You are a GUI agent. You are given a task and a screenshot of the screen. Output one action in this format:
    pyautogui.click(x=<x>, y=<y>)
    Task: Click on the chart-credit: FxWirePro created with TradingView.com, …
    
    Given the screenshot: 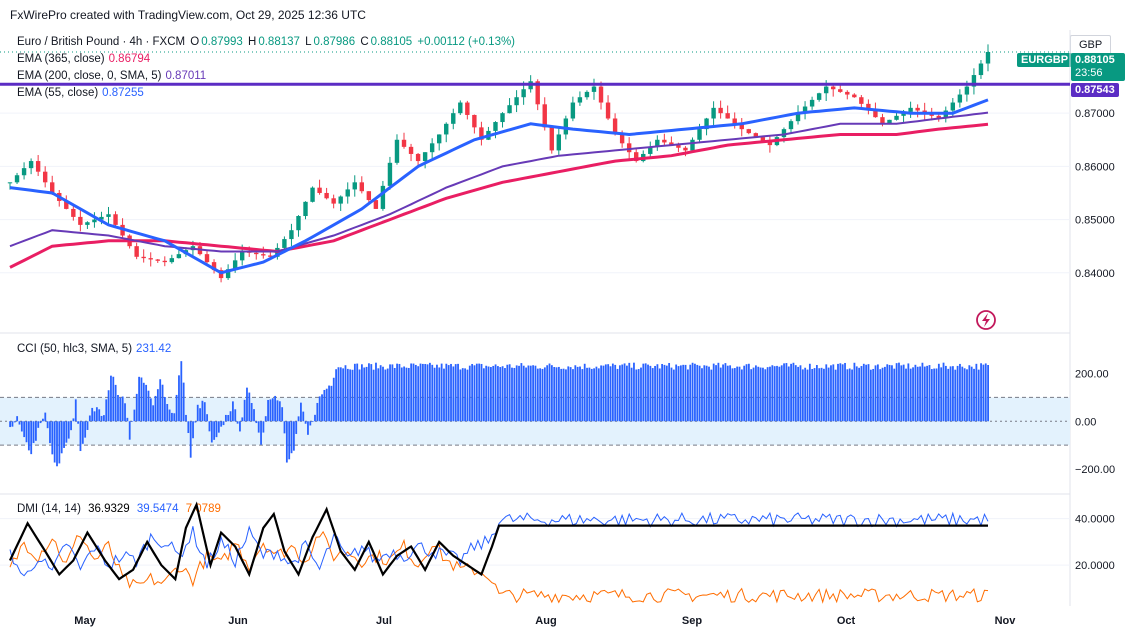 What is the action you would take?
    pyautogui.click(x=188, y=15)
    